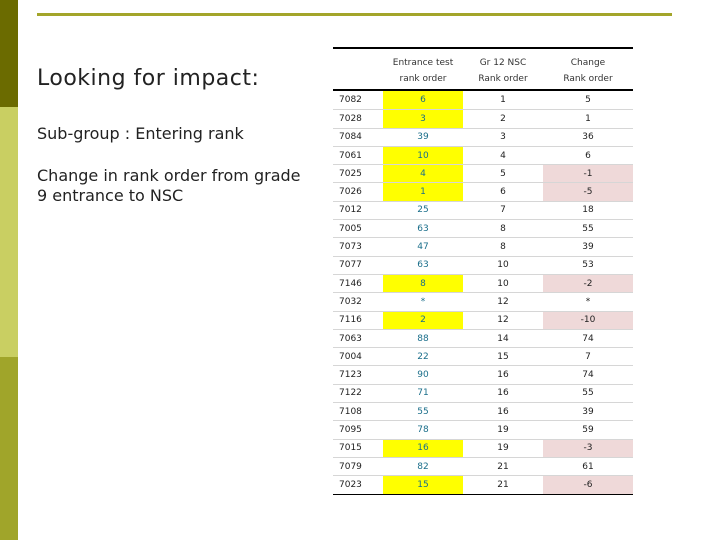 The height and width of the screenshot is (540, 720). I want to click on cell-id: 7061, so click(350, 155).